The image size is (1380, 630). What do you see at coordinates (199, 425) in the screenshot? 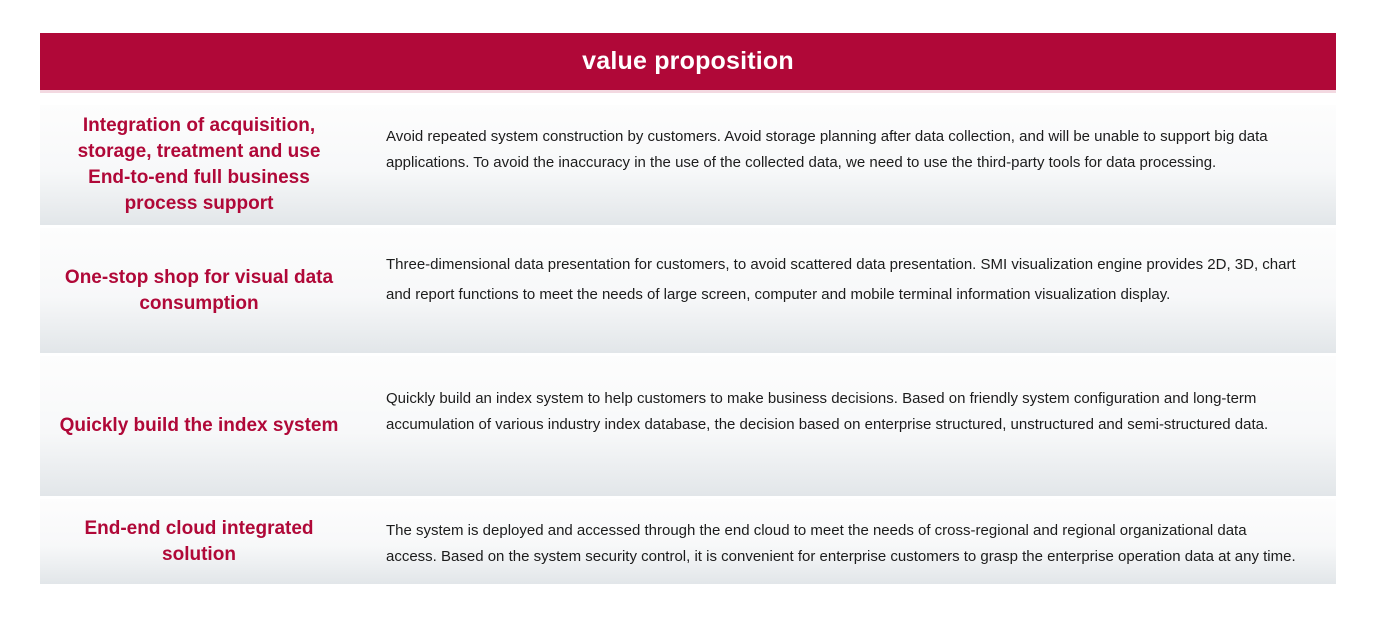
I see `row-title: Quickly build the index system` at bounding box center [199, 425].